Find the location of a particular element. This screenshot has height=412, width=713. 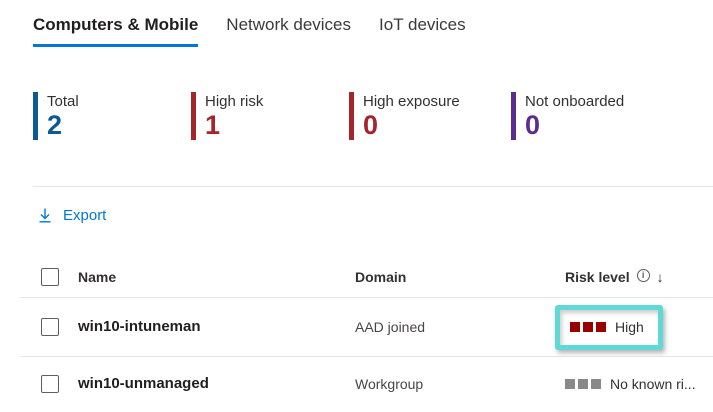

tab-computers-mobile: Computers & Mobile is located at coordinates (116, 31).